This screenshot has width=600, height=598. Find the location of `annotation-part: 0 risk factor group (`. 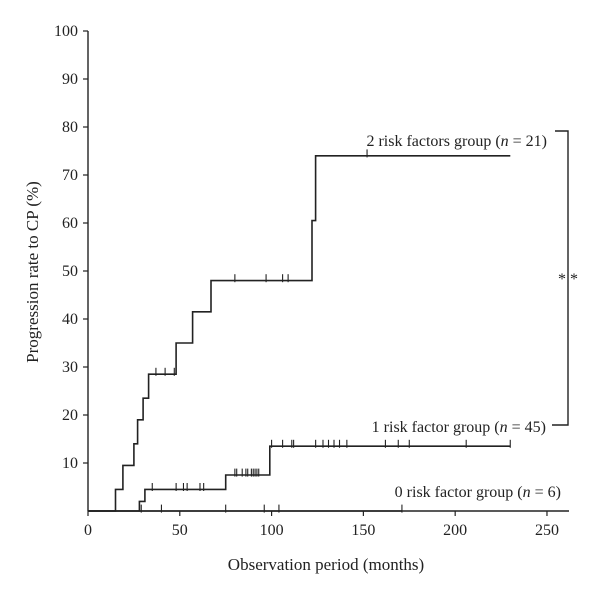

annotation-part: 0 risk factor group ( is located at coordinates (459, 492).